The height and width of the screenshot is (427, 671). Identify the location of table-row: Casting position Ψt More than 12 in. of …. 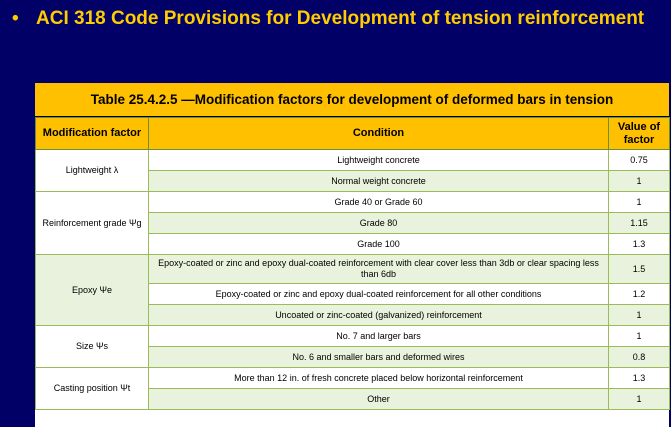
(352, 388).